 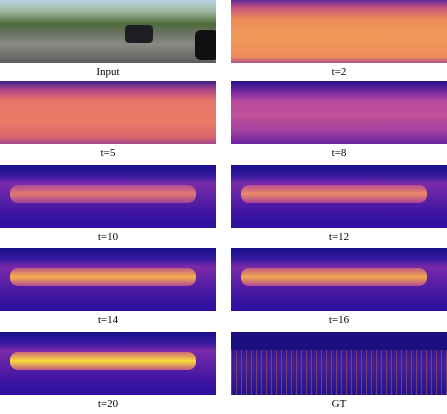 I want to click on panel: Input, so click(x=108, y=39).